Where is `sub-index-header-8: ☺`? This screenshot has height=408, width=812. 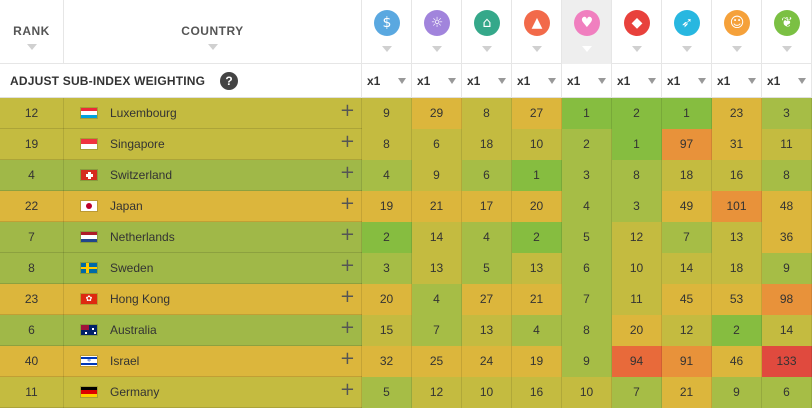
sub-index-header-8: ☺ is located at coordinates (737, 32).